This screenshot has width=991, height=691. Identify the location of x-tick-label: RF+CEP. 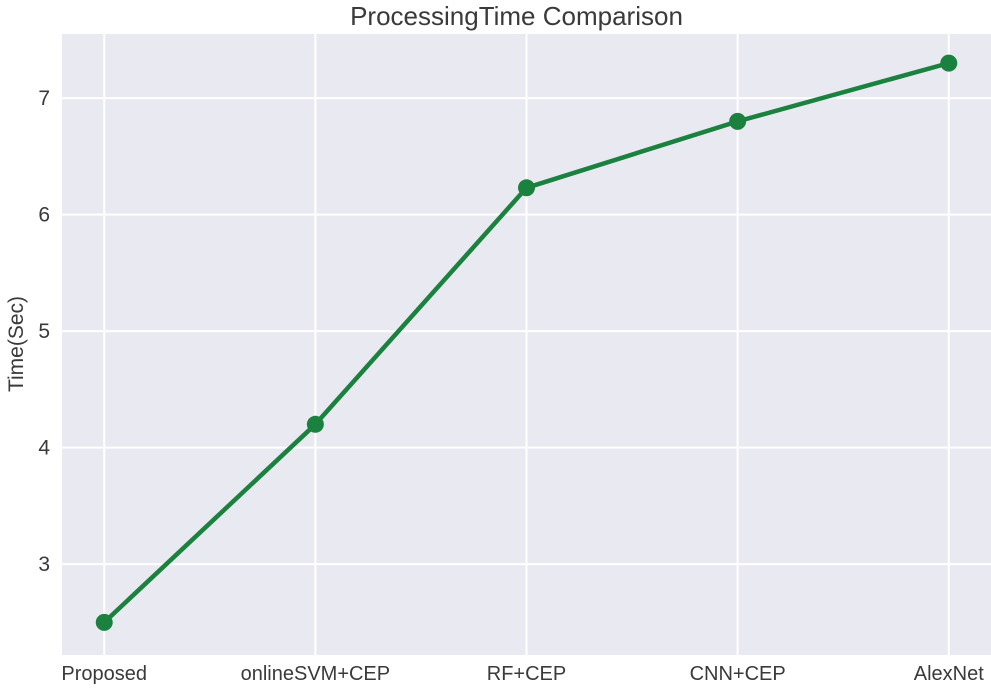
(526, 674).